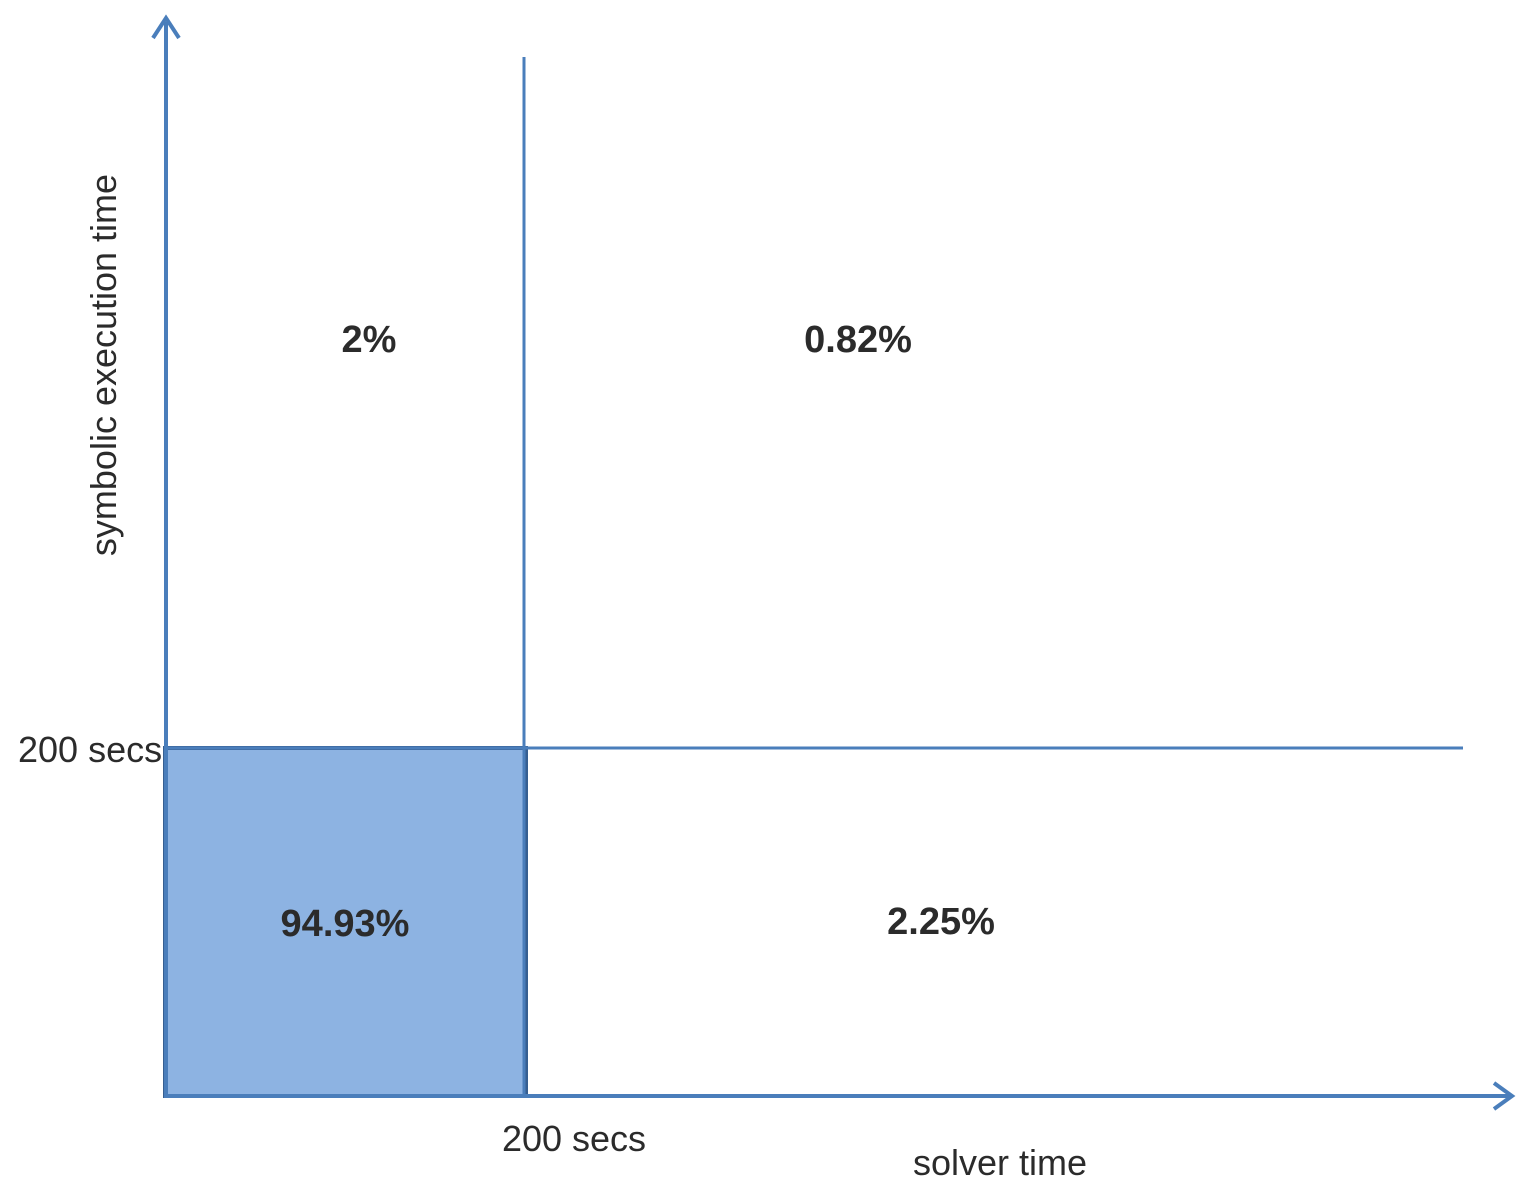  I want to click on x-axis-label: solver time, so click(1000, 1162).